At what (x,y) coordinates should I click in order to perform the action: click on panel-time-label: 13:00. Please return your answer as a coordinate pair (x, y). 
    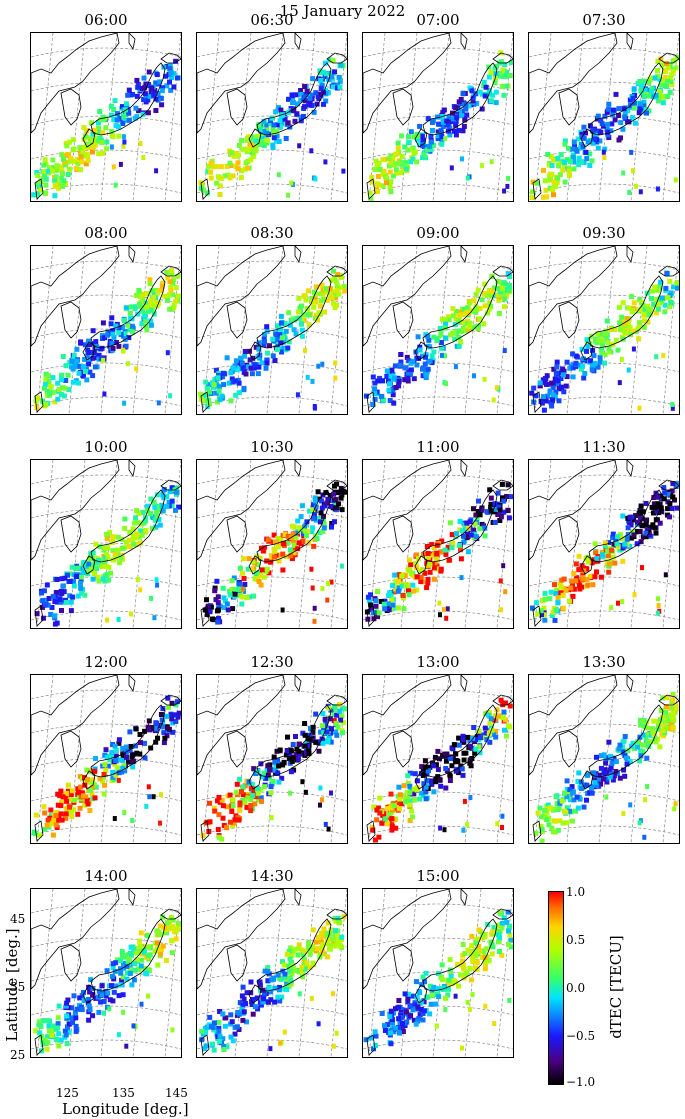
    Looking at the image, I should click on (438, 662).